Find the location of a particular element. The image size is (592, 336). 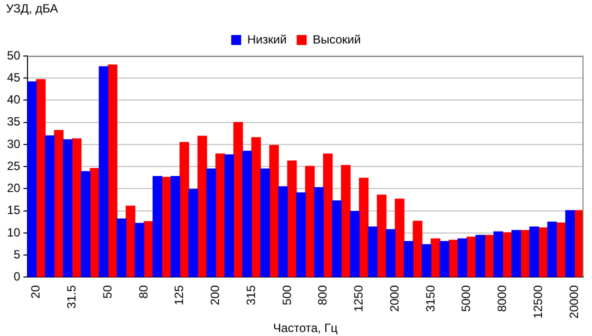

y-tick-label: 45 is located at coordinates (13, 77).